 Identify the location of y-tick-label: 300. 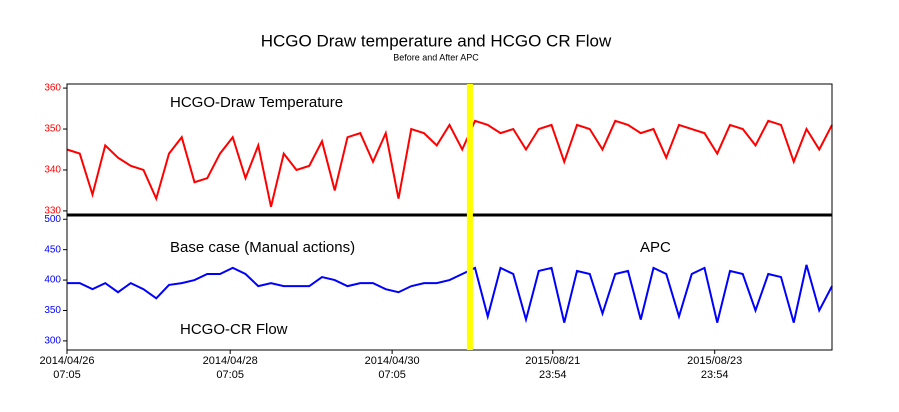
(52, 341).